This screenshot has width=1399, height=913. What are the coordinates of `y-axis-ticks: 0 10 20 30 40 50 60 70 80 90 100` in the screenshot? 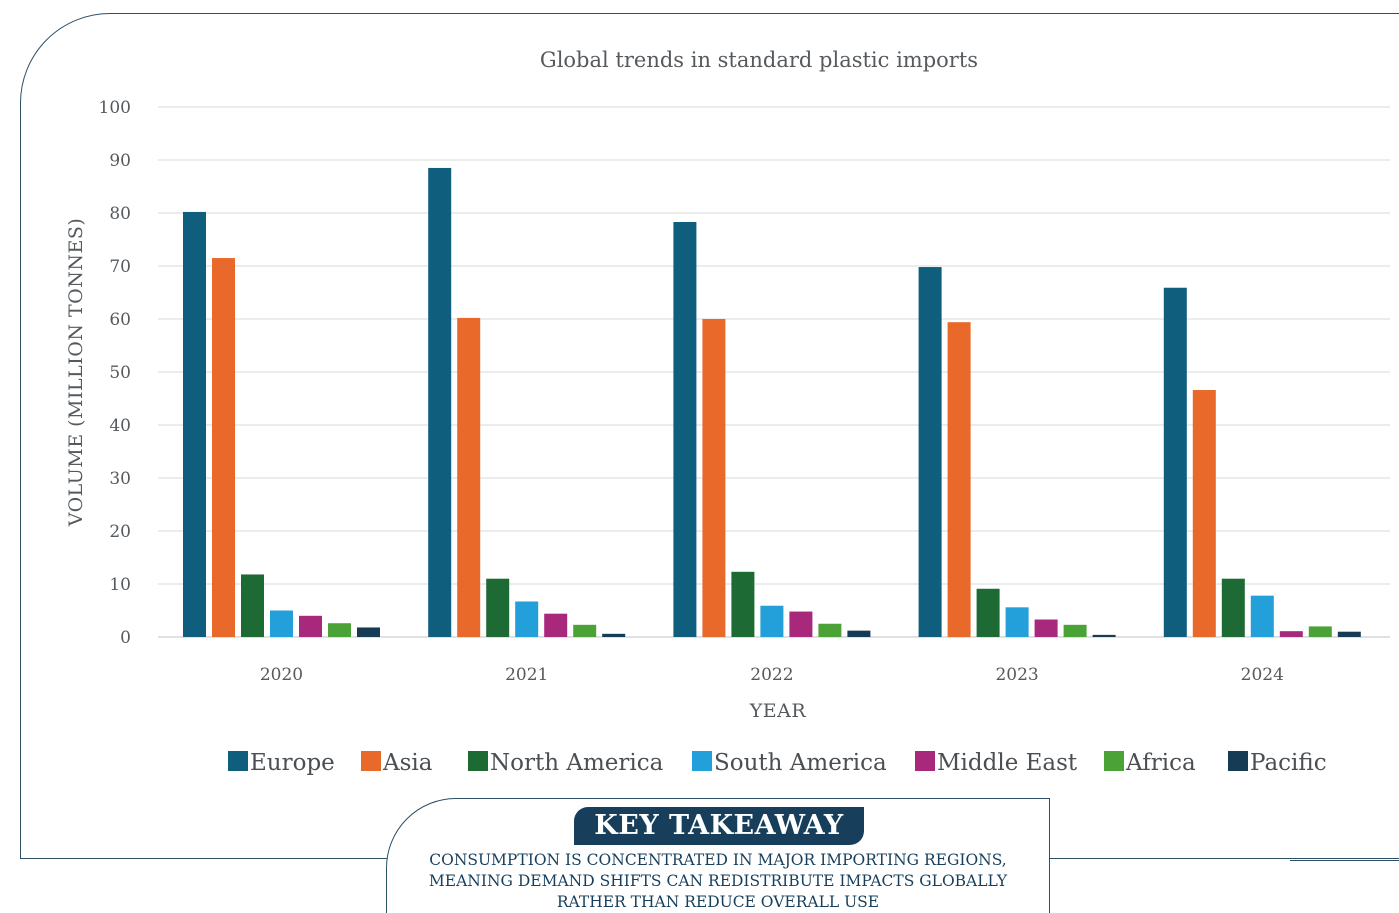 It's located at (115, 373).